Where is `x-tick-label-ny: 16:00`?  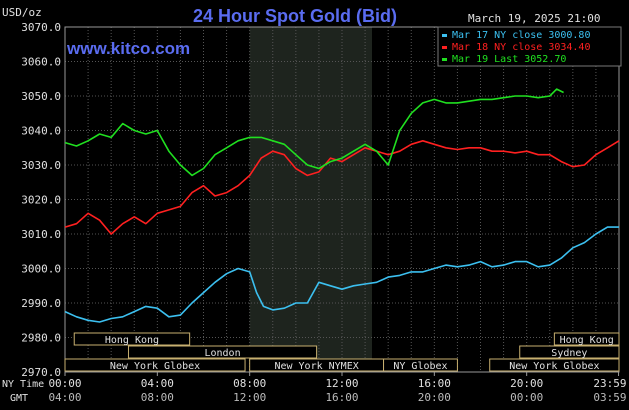
x-tick-label-ny: 16:00 is located at coordinates (434, 383).